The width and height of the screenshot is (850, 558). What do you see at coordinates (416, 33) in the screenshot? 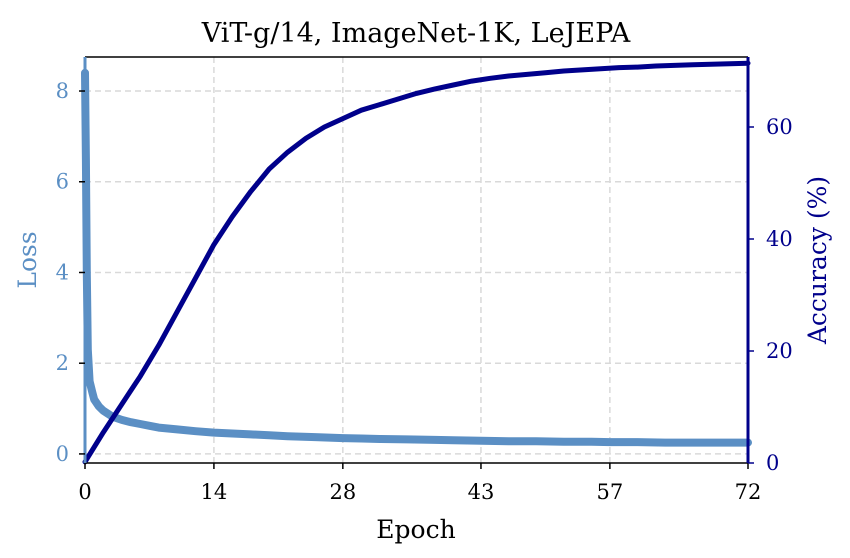
I see `chart-title: ViT-g/14, ImageNet-1K, LeJEPA` at bounding box center [416, 33].